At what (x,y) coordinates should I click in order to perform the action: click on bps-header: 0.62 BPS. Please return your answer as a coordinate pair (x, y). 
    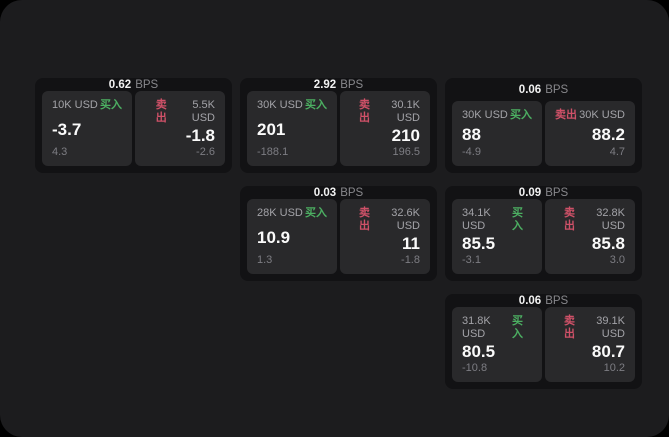
    Looking at the image, I should click on (133, 84).